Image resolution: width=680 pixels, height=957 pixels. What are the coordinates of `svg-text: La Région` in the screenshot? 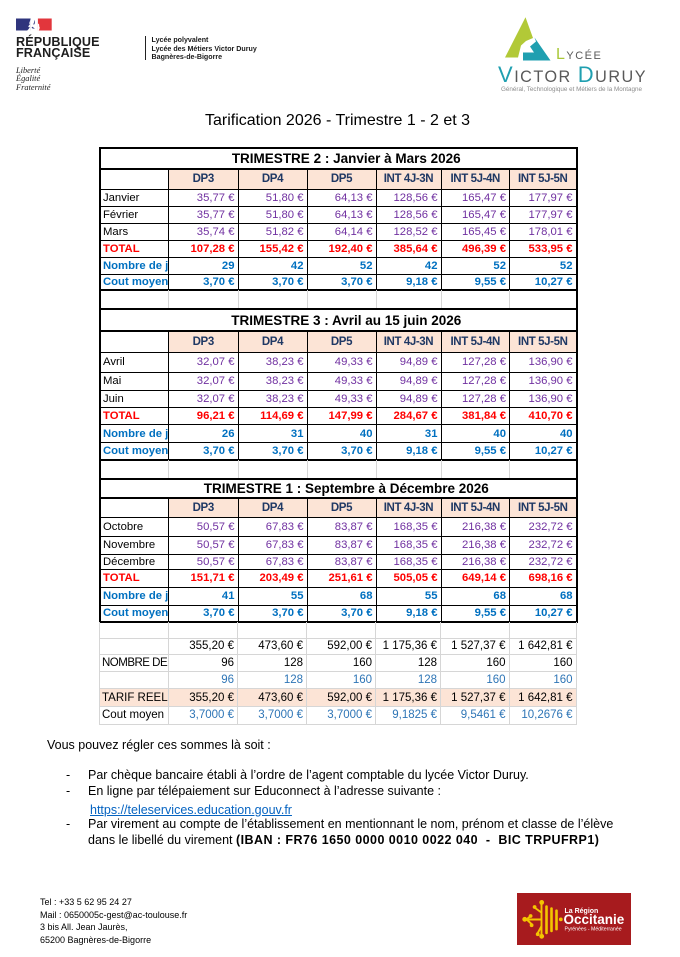 It's located at (582, 911).